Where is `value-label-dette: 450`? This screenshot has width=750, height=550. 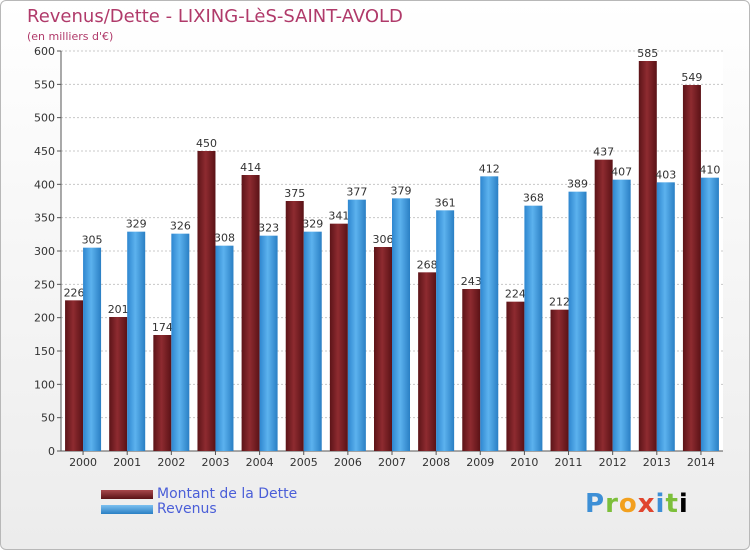 value-label-dette: 450 is located at coordinates (206, 143).